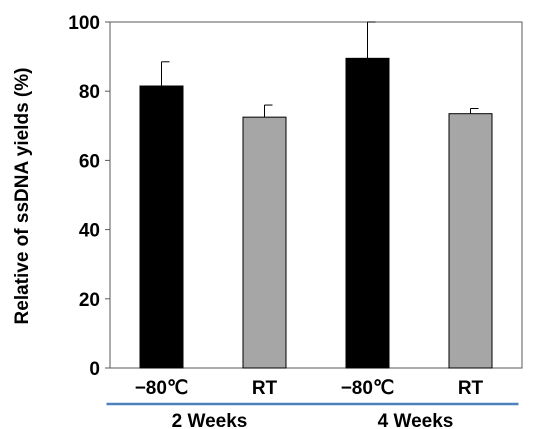 The width and height of the screenshot is (538, 429). Describe the element at coordinates (89, 300) in the screenshot. I see `y-tick-label: 20` at that location.